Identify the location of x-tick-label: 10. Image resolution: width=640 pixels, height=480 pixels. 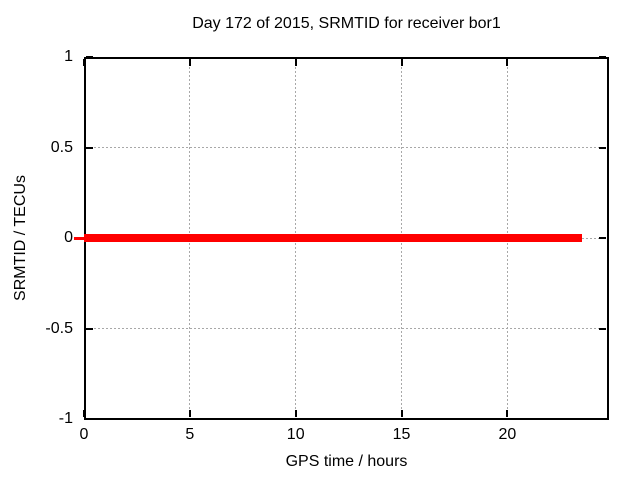
(295, 434).